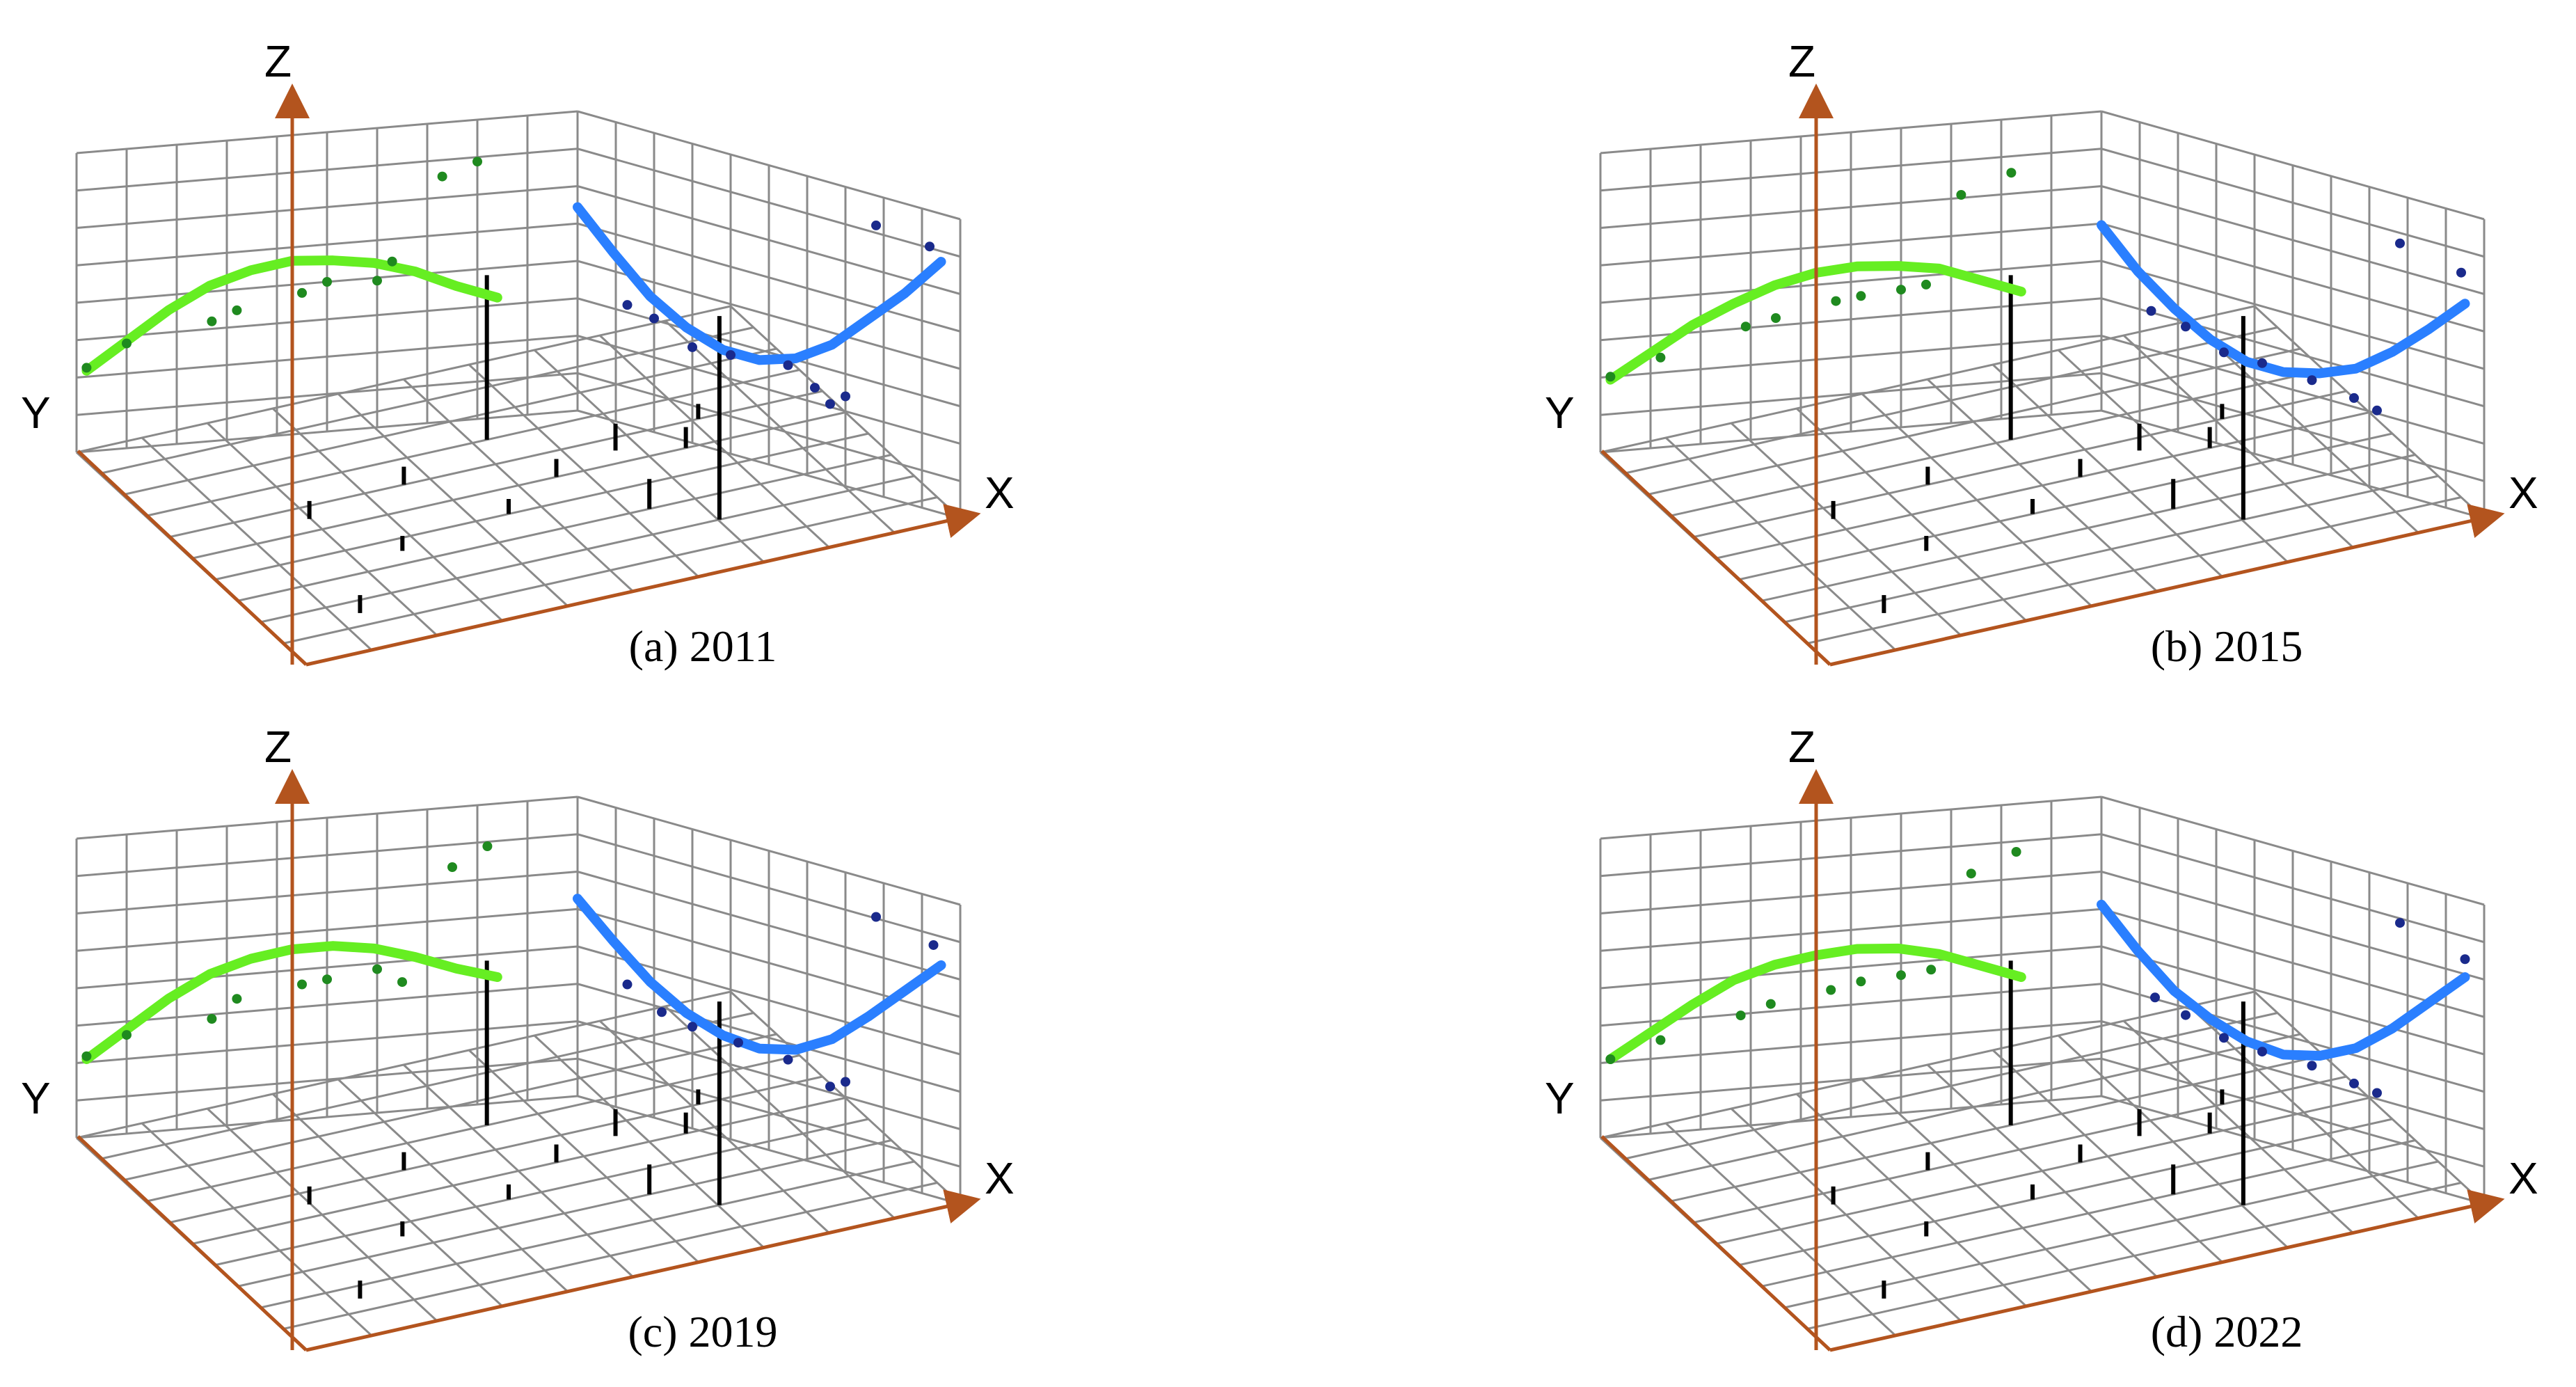 This screenshot has width=2576, height=1387. What do you see at coordinates (1000, 1178) in the screenshot?
I see `x-axis-label: X` at bounding box center [1000, 1178].